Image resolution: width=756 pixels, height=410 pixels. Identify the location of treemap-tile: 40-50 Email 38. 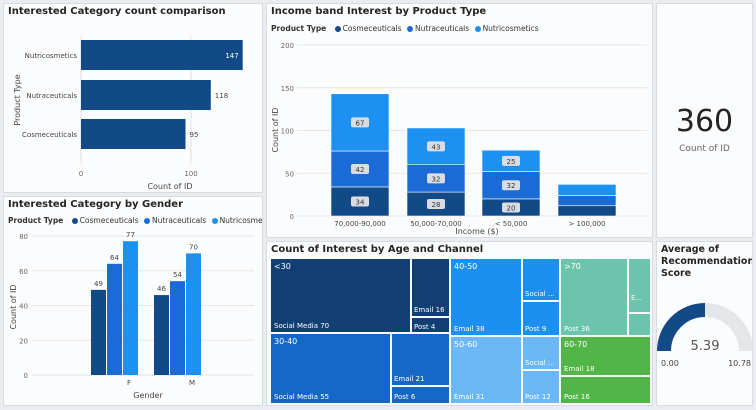
(486, 297).